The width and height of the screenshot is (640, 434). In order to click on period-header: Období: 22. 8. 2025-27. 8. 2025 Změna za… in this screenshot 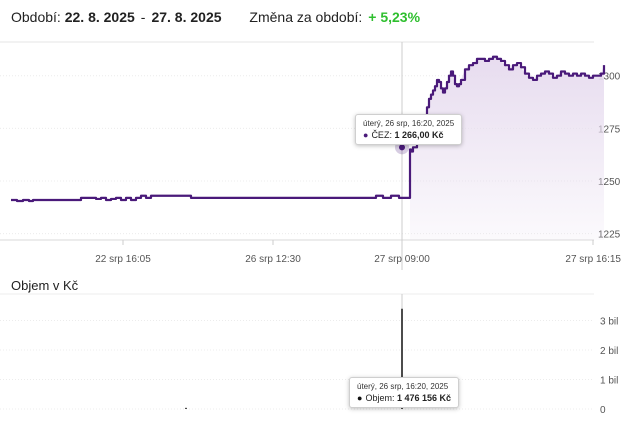, I will do `click(215, 17)`.